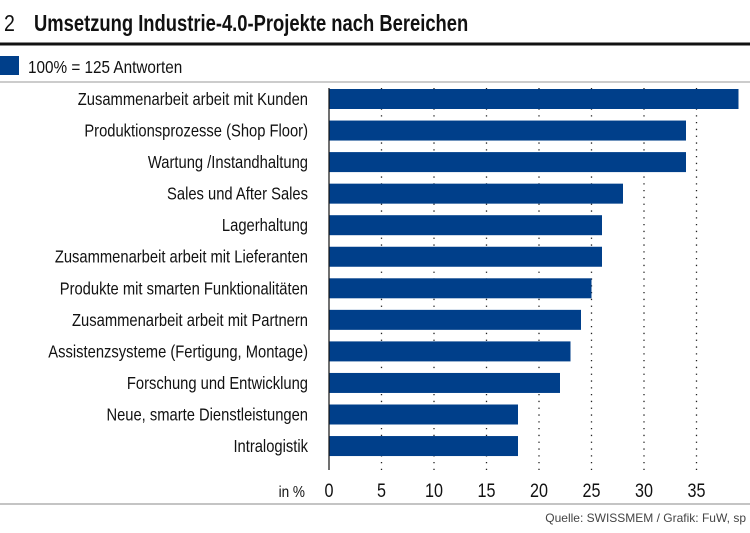 This screenshot has width=750, height=533. What do you see at coordinates (644, 491) in the screenshot?
I see `x-tick-label: 30` at bounding box center [644, 491].